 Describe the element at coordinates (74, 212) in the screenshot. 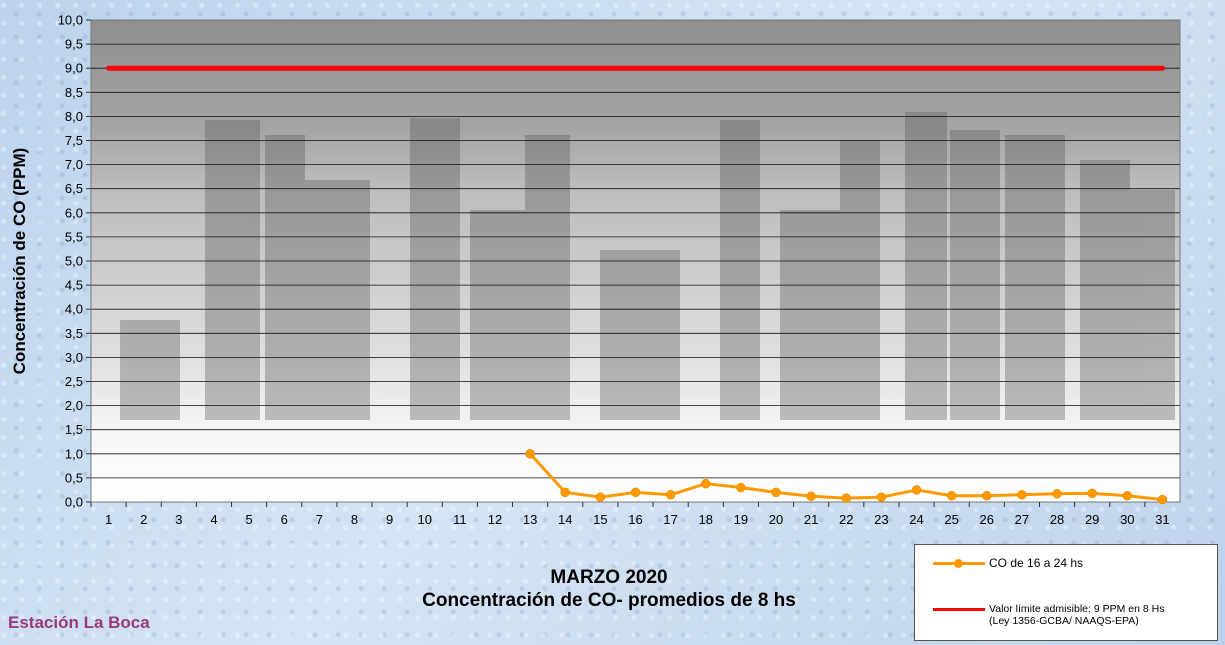

I see `y-tick-label: 6,0` at that location.